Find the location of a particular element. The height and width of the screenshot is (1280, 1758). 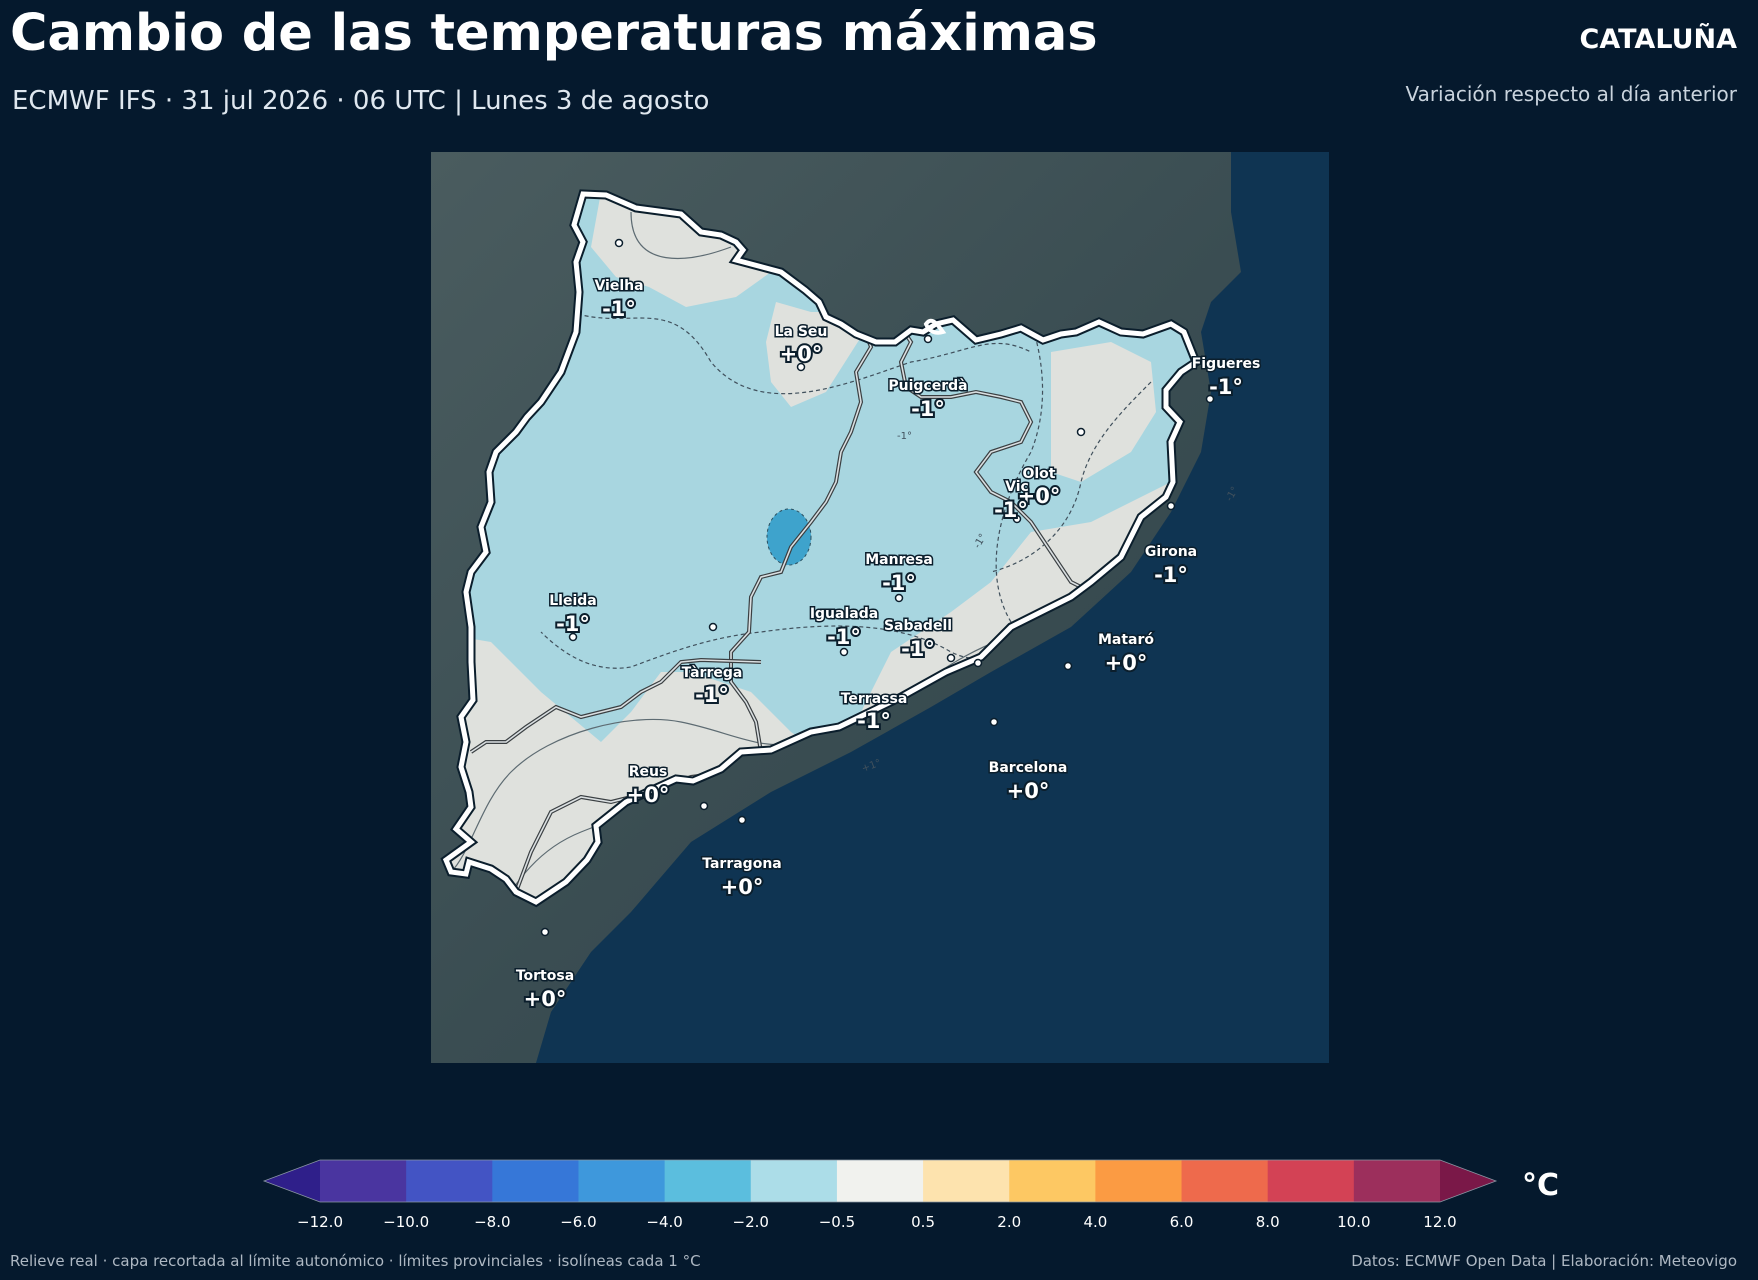

colorbar-tick-label: 4.0 is located at coordinates (1095, 1222).